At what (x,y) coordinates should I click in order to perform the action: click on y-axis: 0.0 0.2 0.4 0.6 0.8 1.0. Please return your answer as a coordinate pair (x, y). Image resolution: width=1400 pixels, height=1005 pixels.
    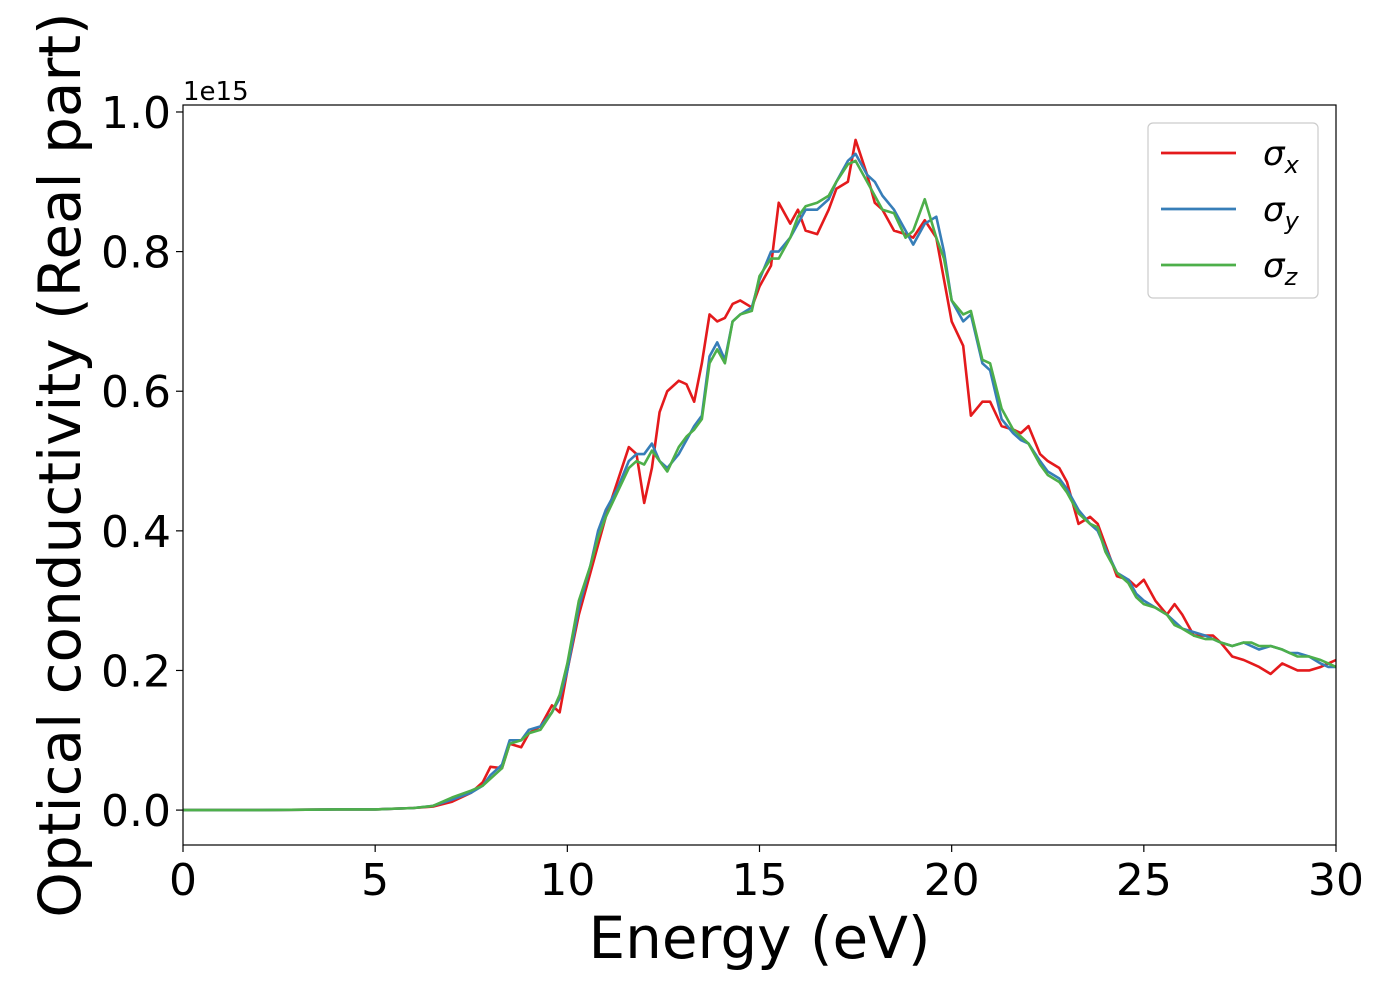
    Looking at the image, I should click on (142, 462).